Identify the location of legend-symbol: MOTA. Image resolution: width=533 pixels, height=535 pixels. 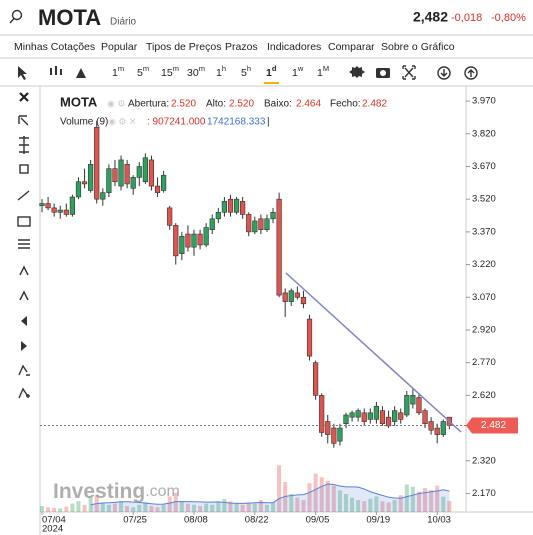
(79, 101).